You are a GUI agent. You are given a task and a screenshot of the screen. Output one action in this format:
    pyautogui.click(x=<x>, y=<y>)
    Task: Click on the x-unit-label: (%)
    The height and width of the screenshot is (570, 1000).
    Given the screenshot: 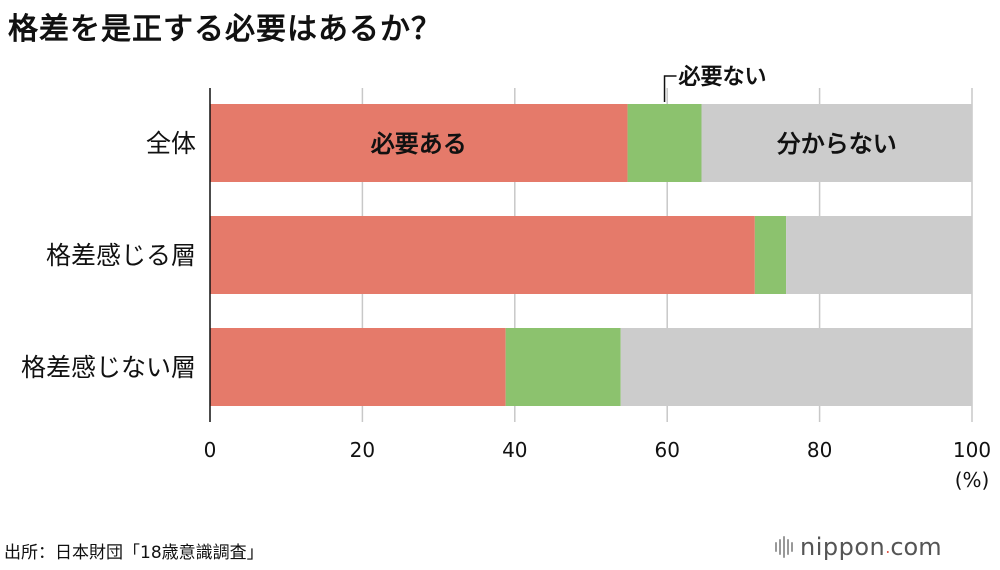 What is the action you would take?
    pyautogui.click(x=972, y=480)
    